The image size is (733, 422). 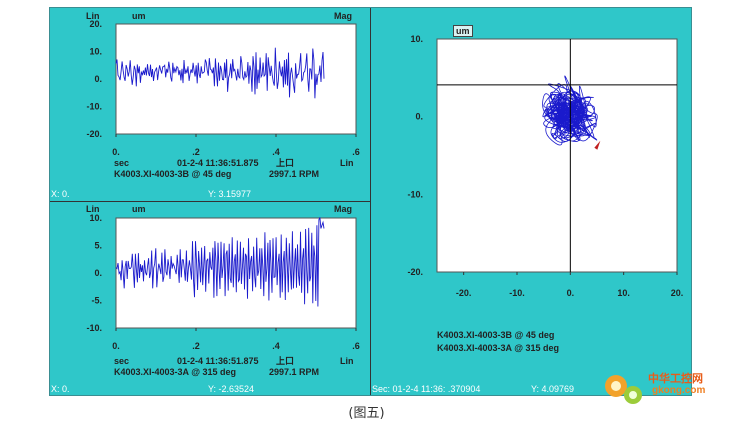 What do you see at coordinates (276, 152) in the screenshot?
I see `top-x-tick-label: .4` at bounding box center [276, 152].